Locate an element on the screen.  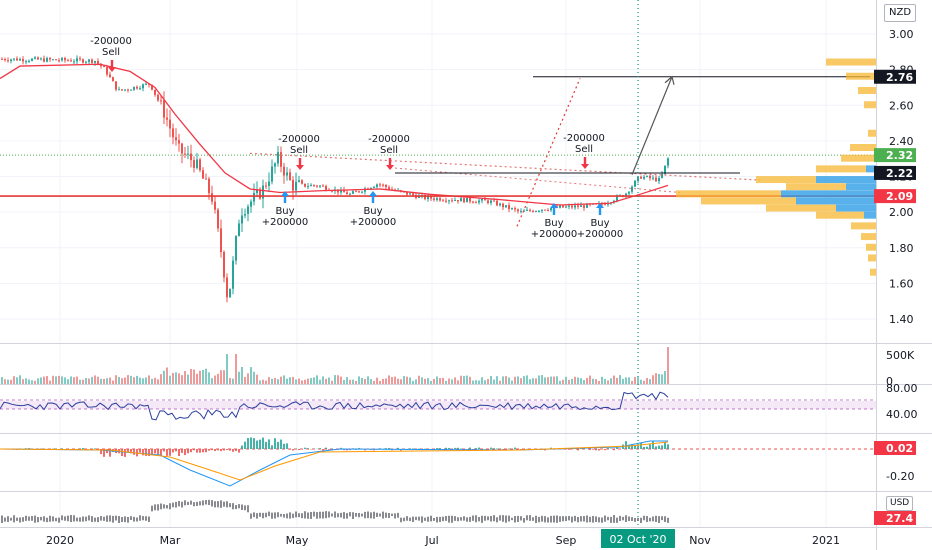
fx-tag-label: 27.4 is located at coordinates (899, 518).